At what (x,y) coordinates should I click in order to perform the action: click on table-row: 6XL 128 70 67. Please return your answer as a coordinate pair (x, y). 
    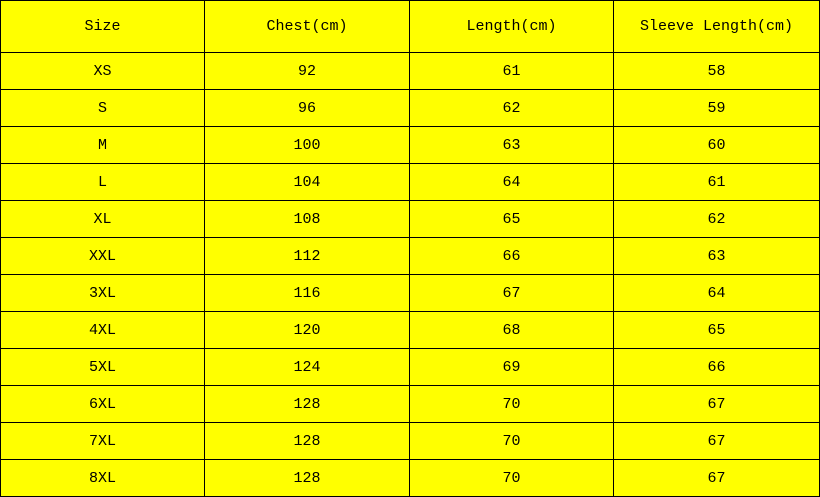
    Looking at the image, I should click on (410, 404).